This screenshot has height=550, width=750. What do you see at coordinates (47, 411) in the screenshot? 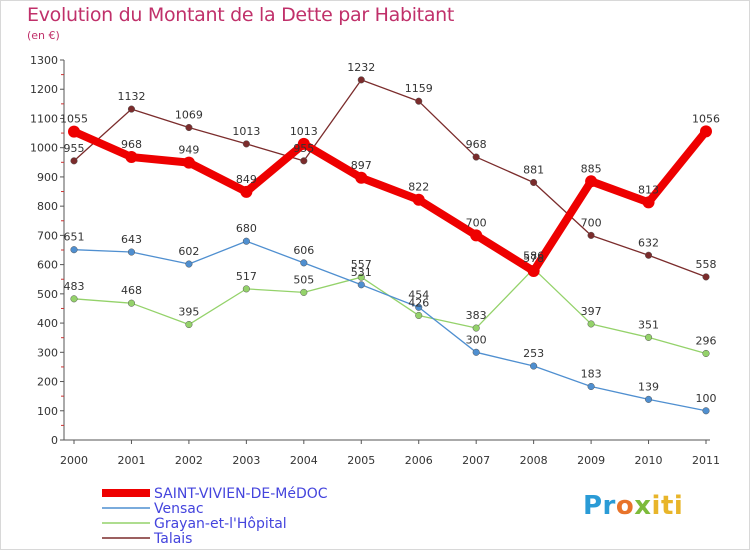
I see `y-tick-label: 100` at bounding box center [47, 411].